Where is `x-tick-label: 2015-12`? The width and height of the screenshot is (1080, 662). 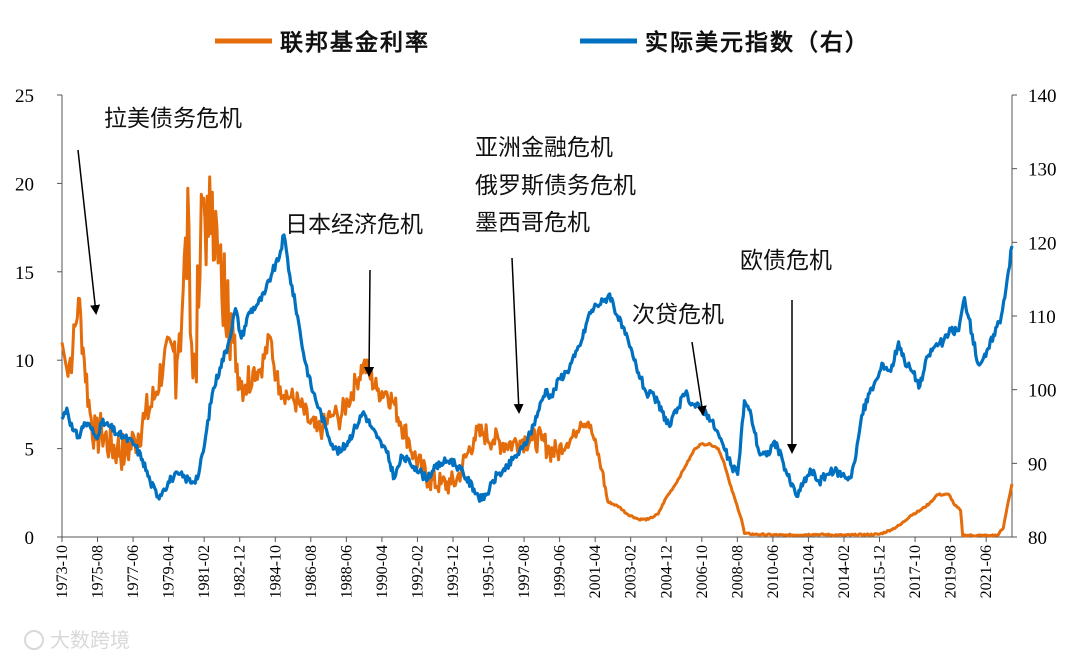
x-tick-label: 2015-12 is located at coordinates (880, 571).